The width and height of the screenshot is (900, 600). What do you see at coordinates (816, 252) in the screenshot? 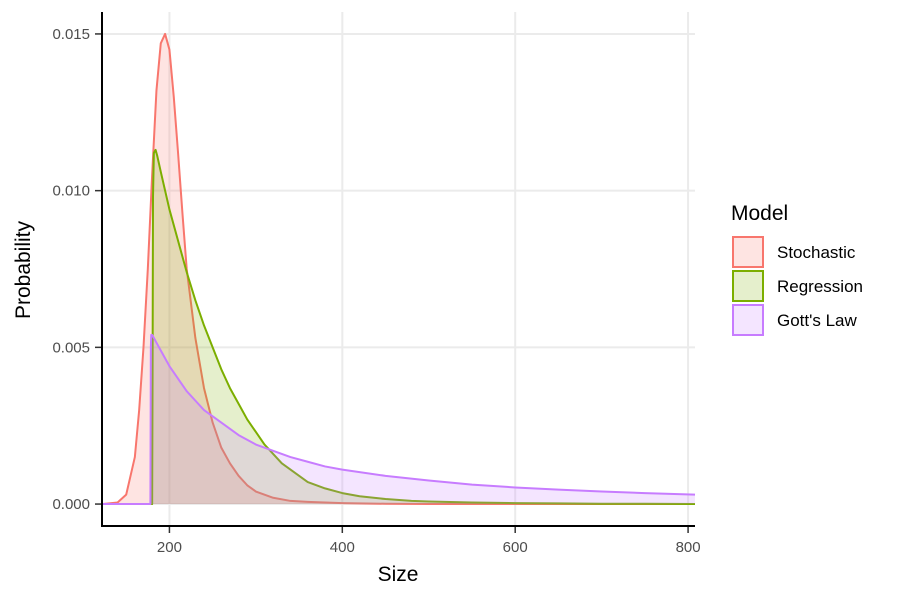
I see `legend-label-stochastic: Stochastic` at bounding box center [816, 252].